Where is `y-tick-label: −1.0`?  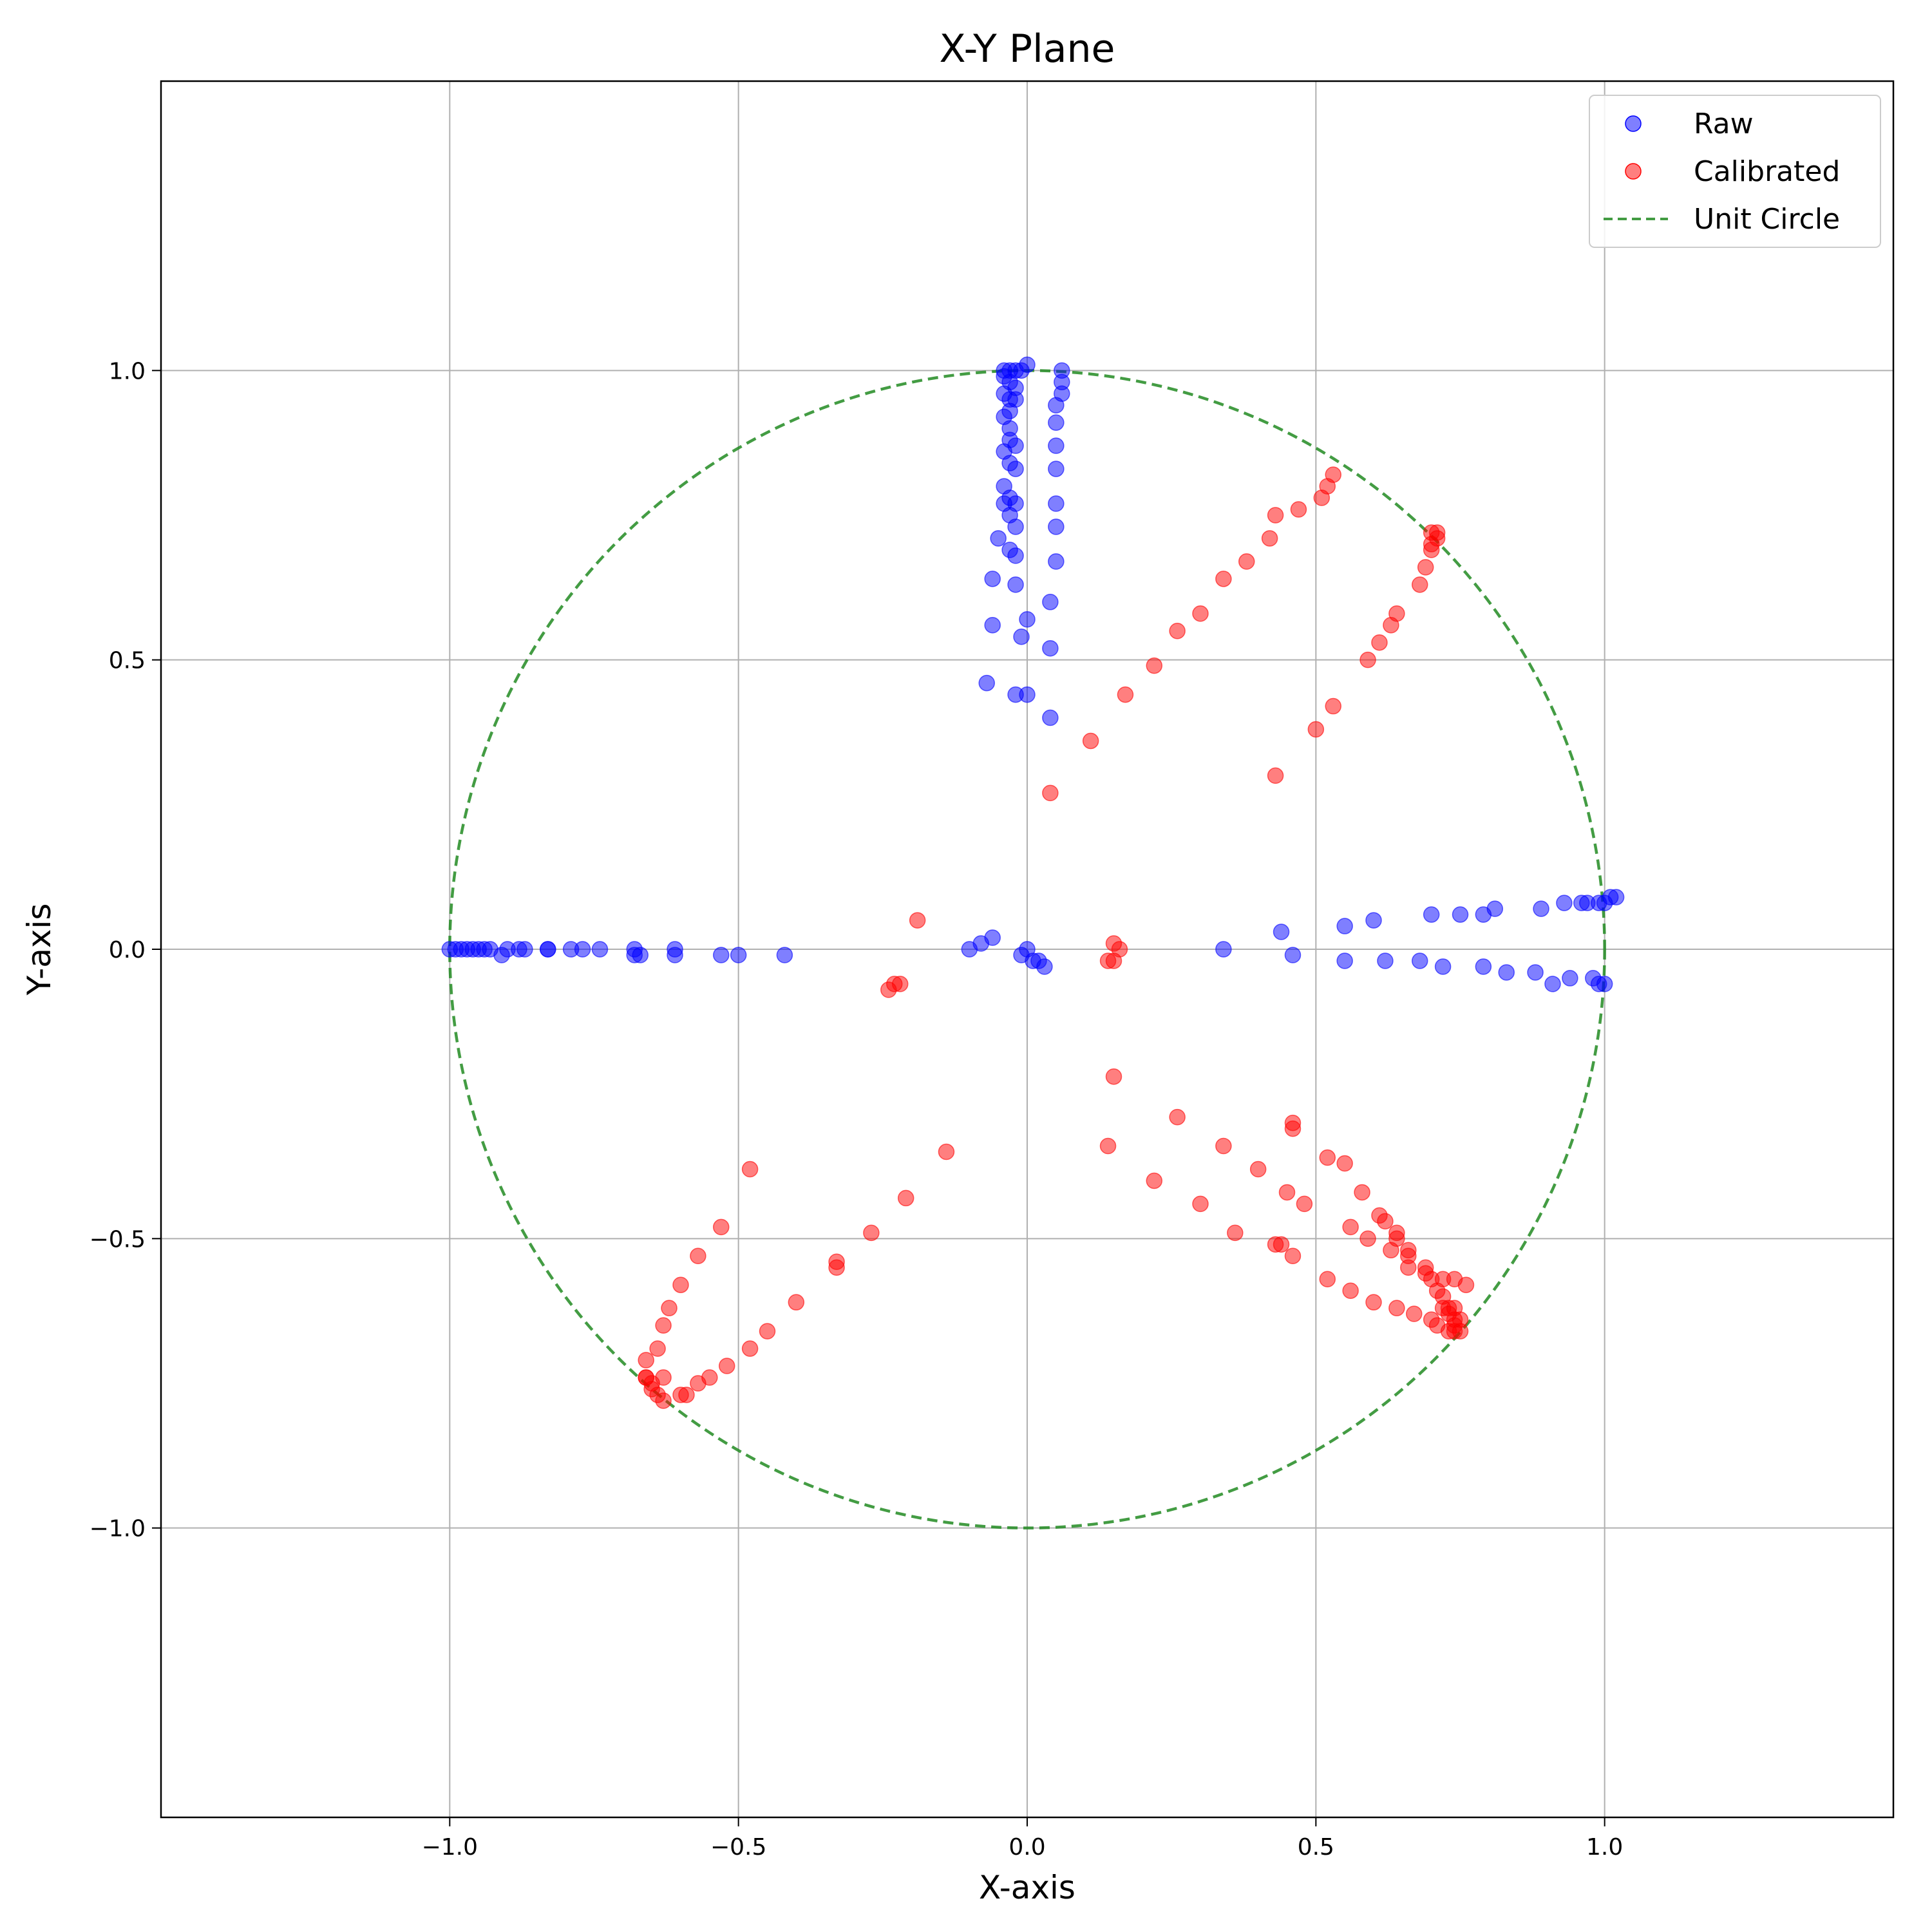
y-tick-label: −1.0 is located at coordinates (118, 1529).